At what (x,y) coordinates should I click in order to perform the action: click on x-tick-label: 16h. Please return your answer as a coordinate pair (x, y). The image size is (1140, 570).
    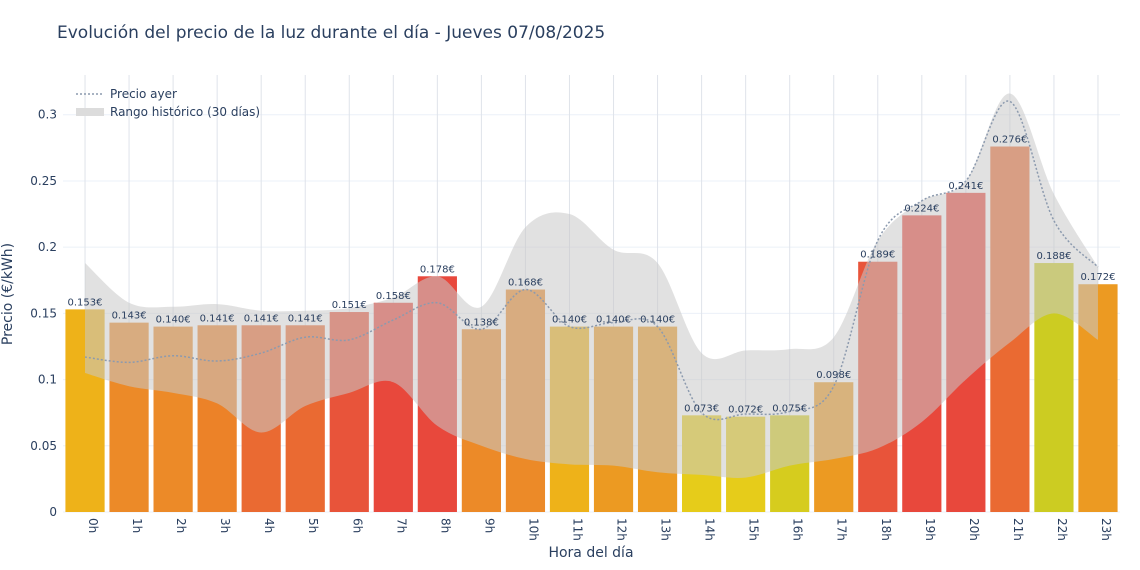
    Looking at the image, I should click on (798, 529).